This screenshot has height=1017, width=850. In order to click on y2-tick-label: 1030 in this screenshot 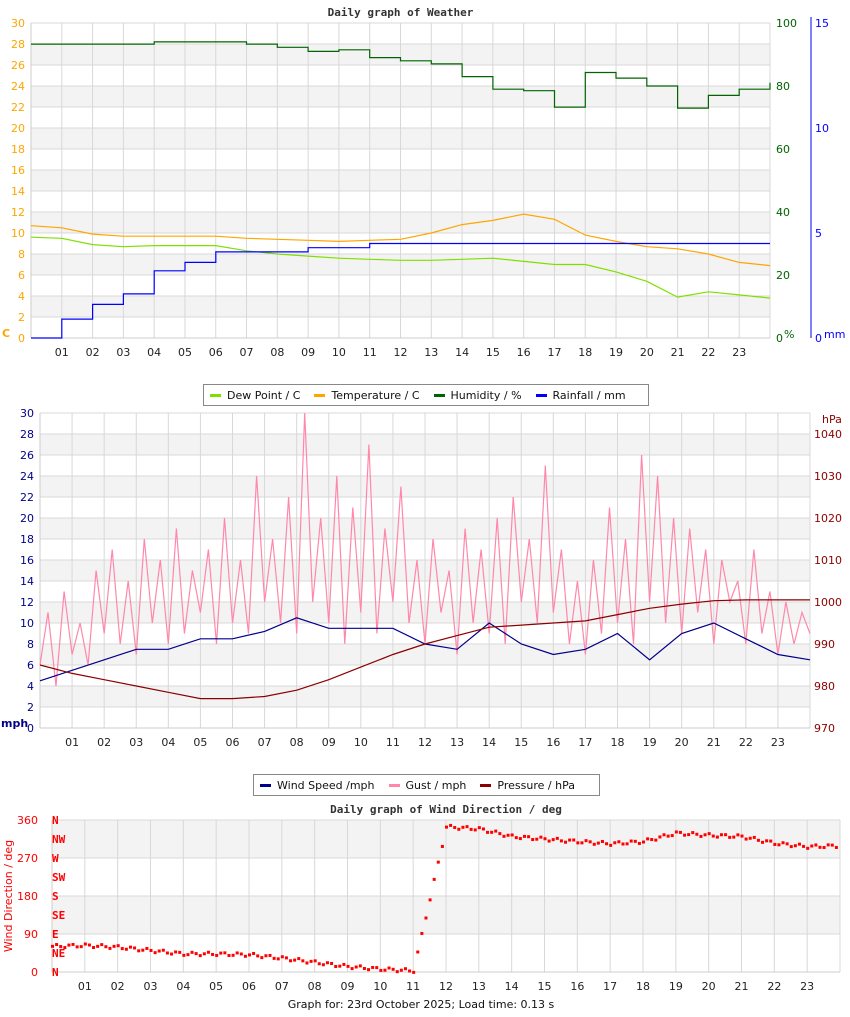, I will do `click(828, 476)`.